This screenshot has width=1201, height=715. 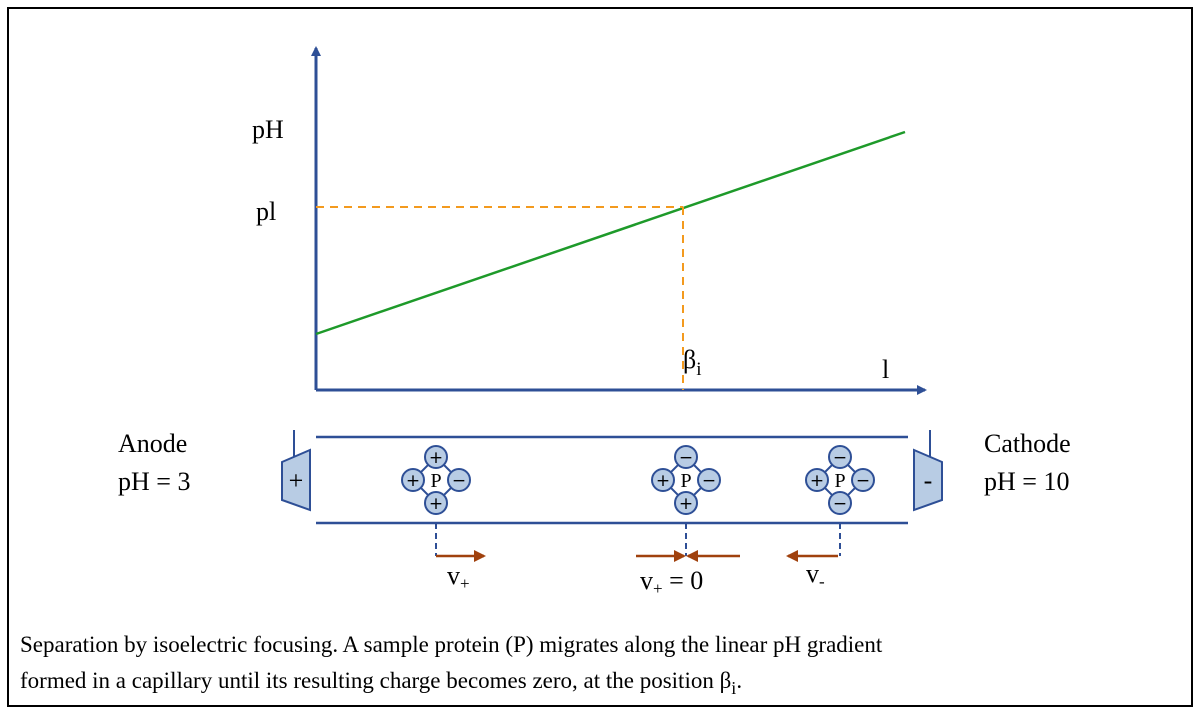 What do you see at coordinates (671, 582) in the screenshot?
I see `velocity-label: v+ = 0` at bounding box center [671, 582].